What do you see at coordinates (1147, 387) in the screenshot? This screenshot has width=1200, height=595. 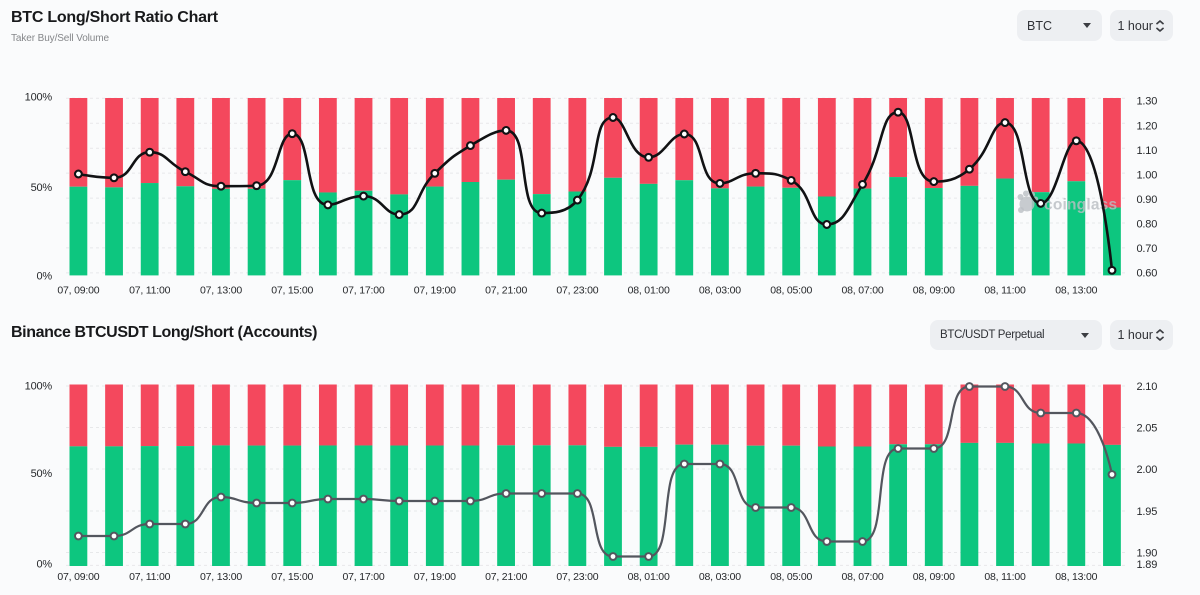 I see `svg-text: 2.10` at bounding box center [1147, 387].